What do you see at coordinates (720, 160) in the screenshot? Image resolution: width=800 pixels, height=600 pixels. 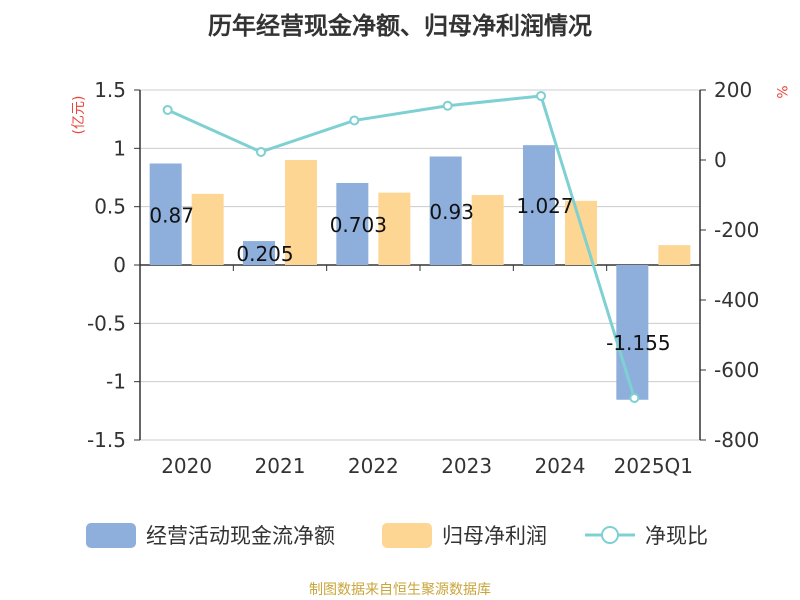 I see `right-tick-label: 0` at bounding box center [720, 160].